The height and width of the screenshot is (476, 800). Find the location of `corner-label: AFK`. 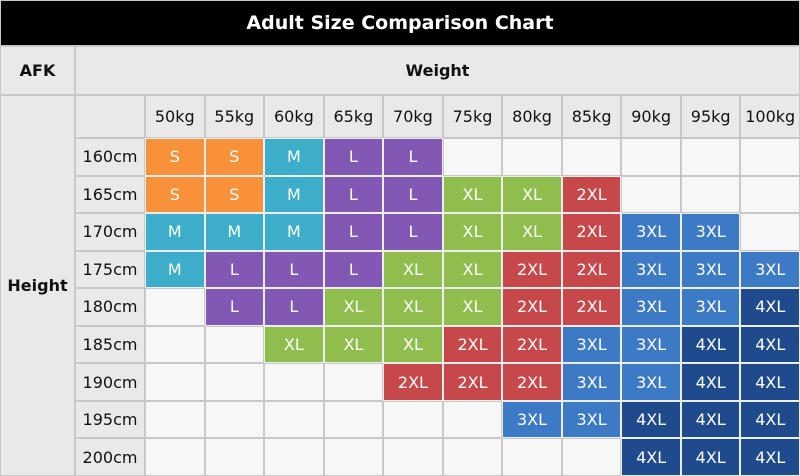

corner-label: AFK is located at coordinates (37, 70).